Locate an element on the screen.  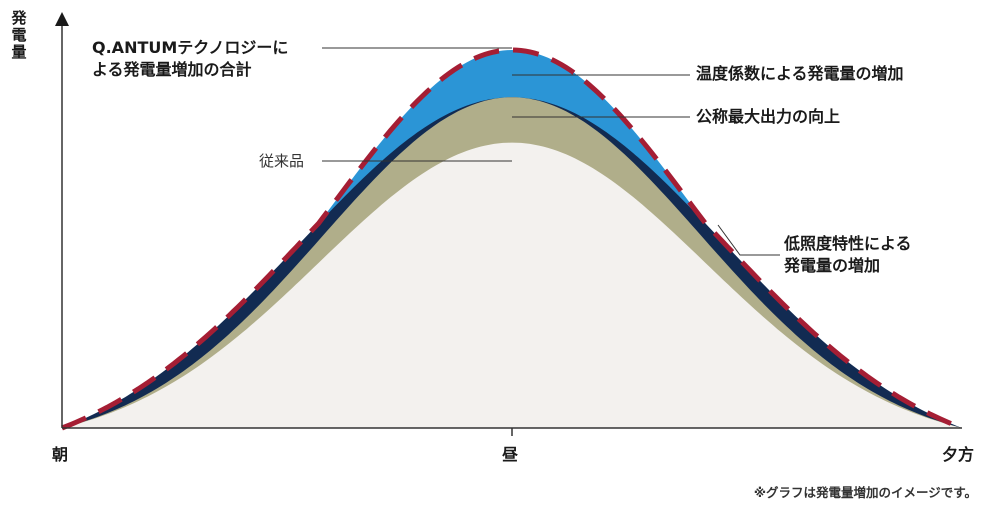
annotation-lowlight-line1: 低照度特性による is located at coordinates (848, 243).